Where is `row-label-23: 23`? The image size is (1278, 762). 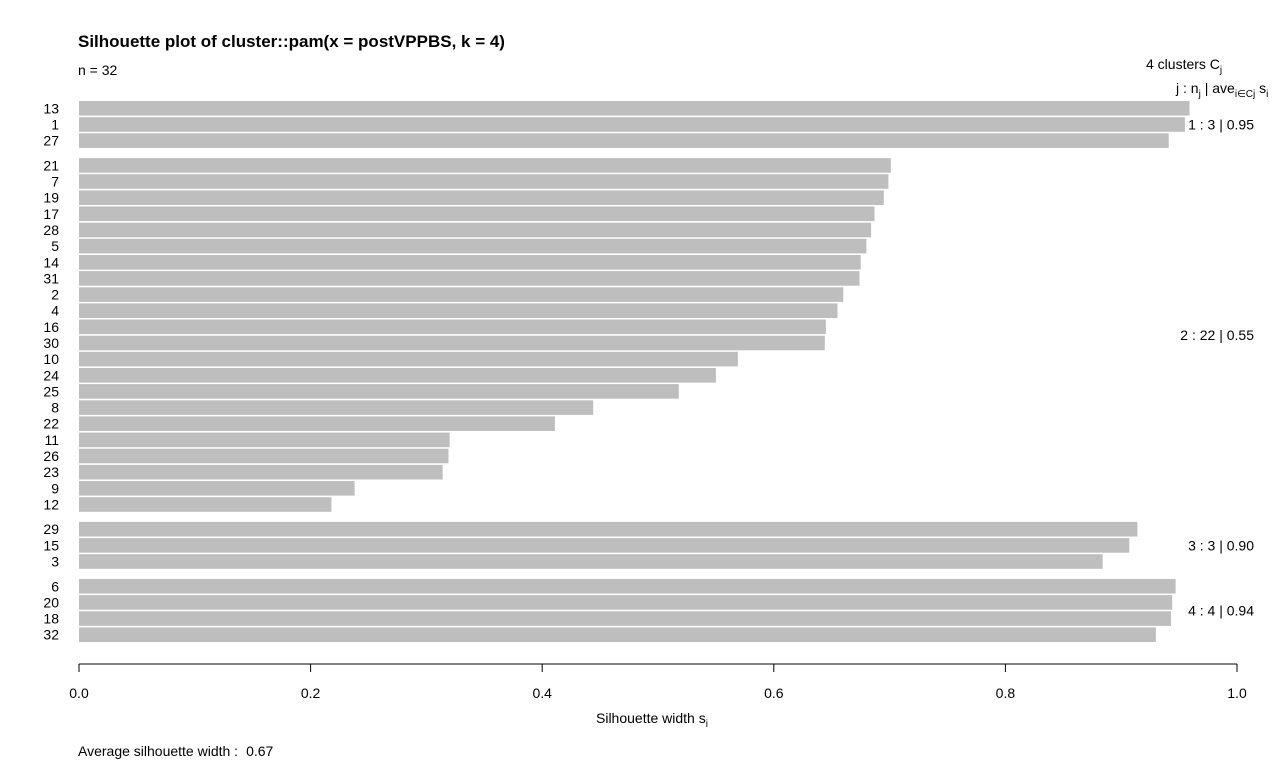 row-label-23: 23 is located at coordinates (51, 472).